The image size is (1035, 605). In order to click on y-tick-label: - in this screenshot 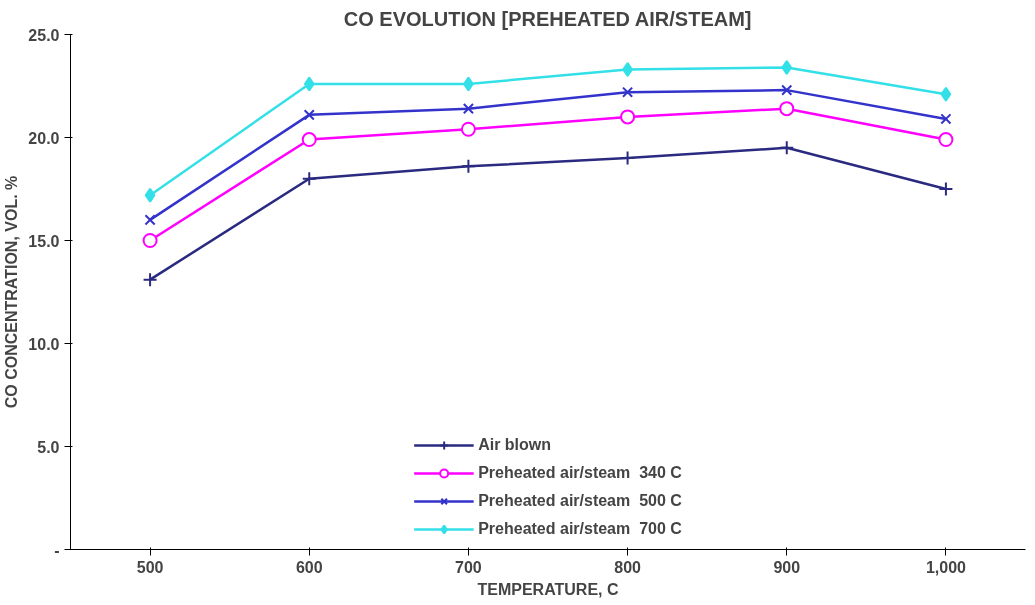, I will do `click(57, 550)`.